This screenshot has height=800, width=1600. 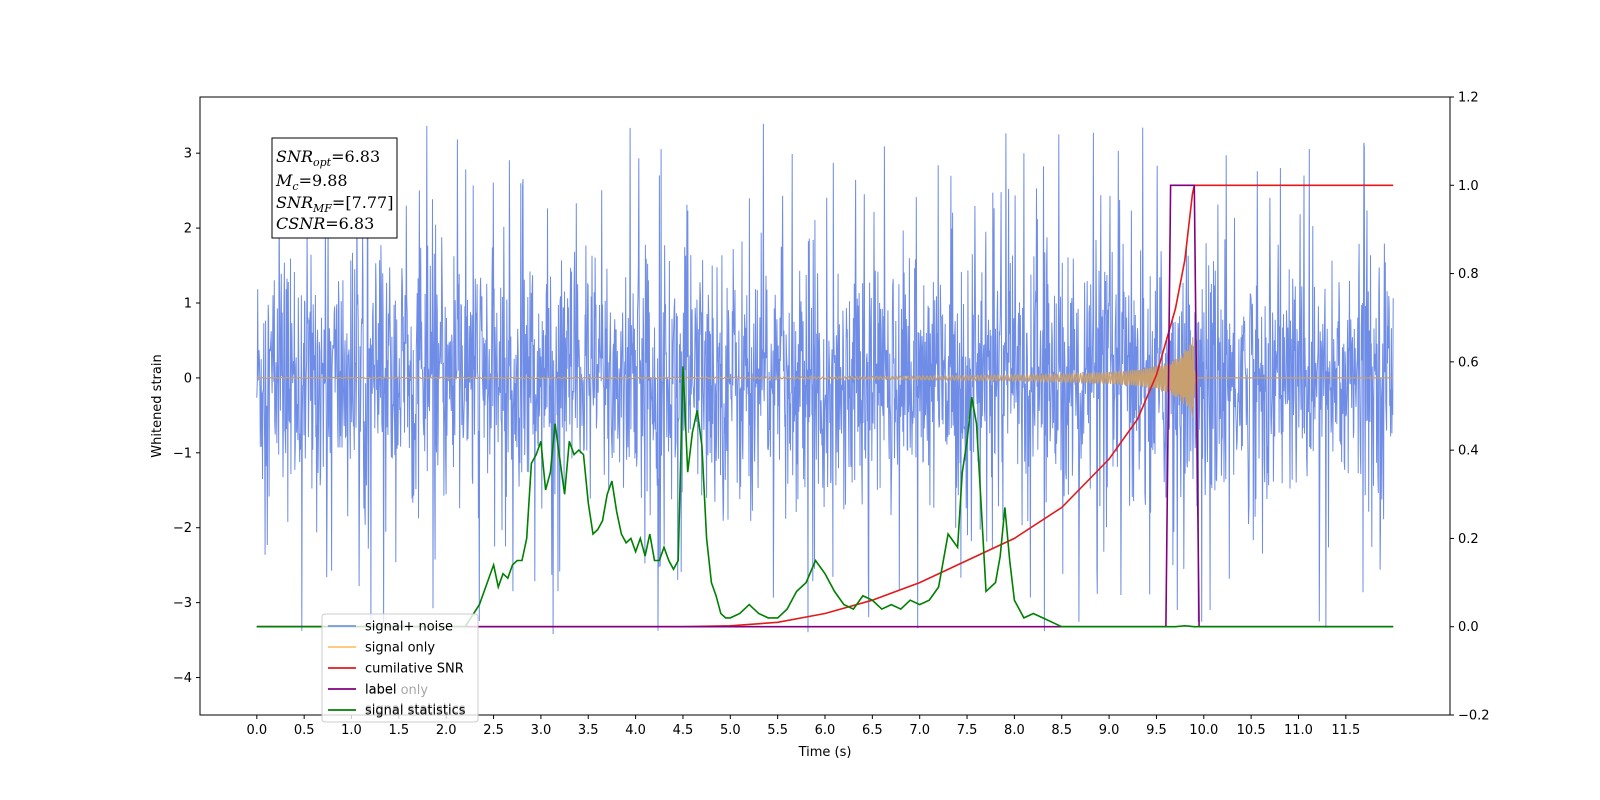 I want to click on x-tick-label: 6.5, so click(x=872, y=730).